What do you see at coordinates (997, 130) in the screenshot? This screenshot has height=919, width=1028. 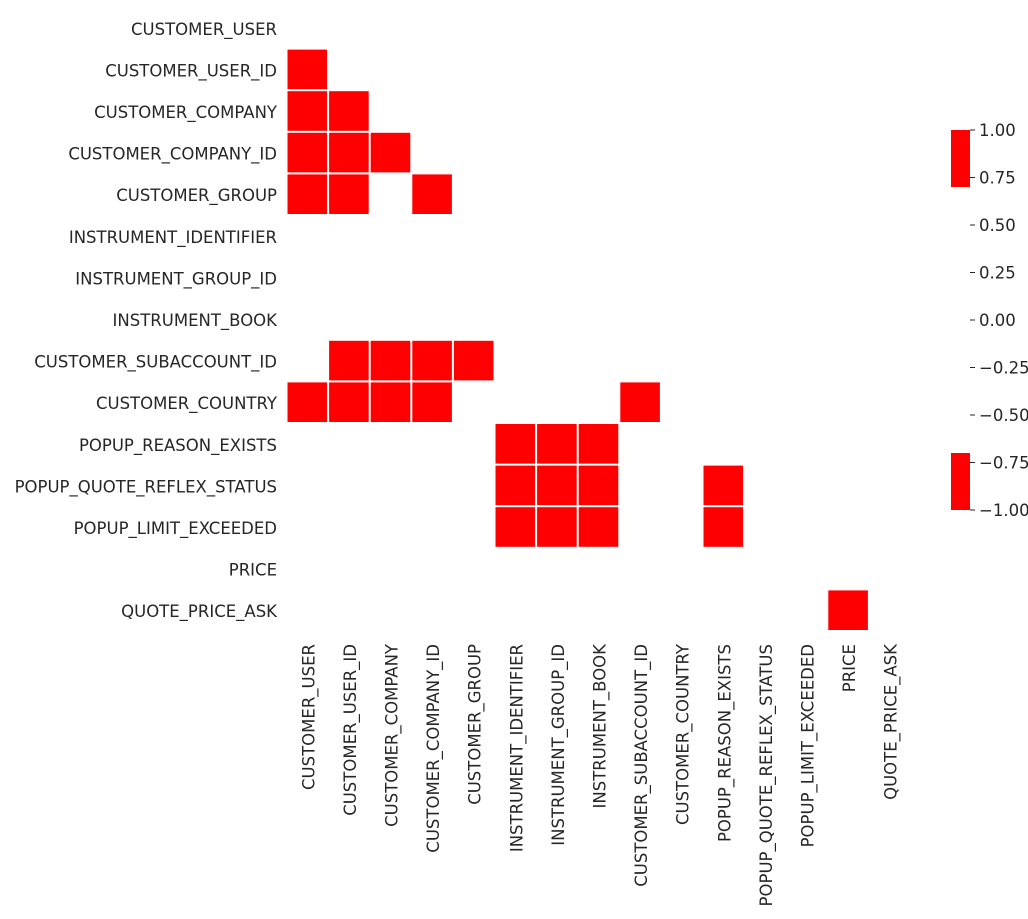 I see `colorbar-tick-label: 1.00` at bounding box center [997, 130].